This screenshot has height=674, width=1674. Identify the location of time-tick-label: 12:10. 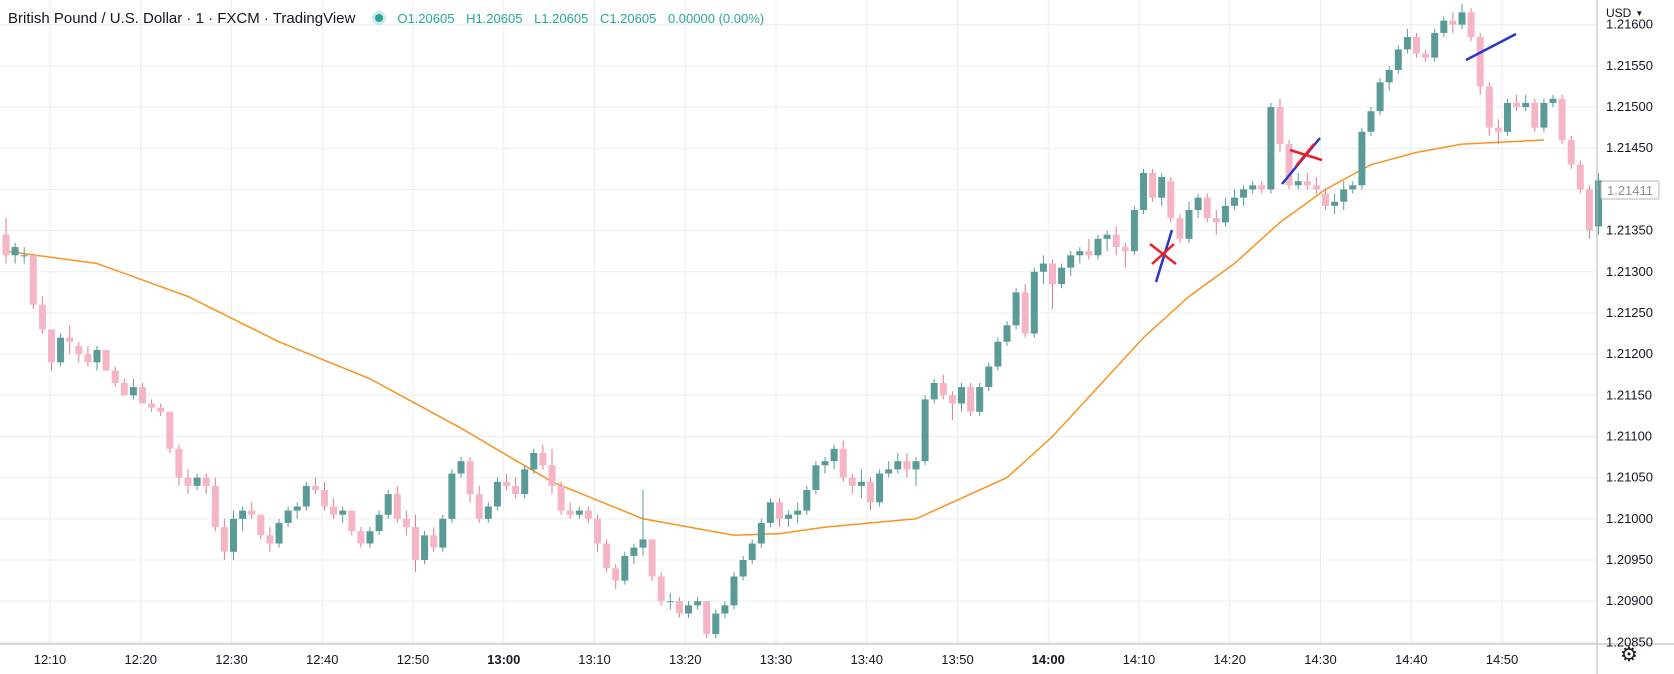
(50, 659).